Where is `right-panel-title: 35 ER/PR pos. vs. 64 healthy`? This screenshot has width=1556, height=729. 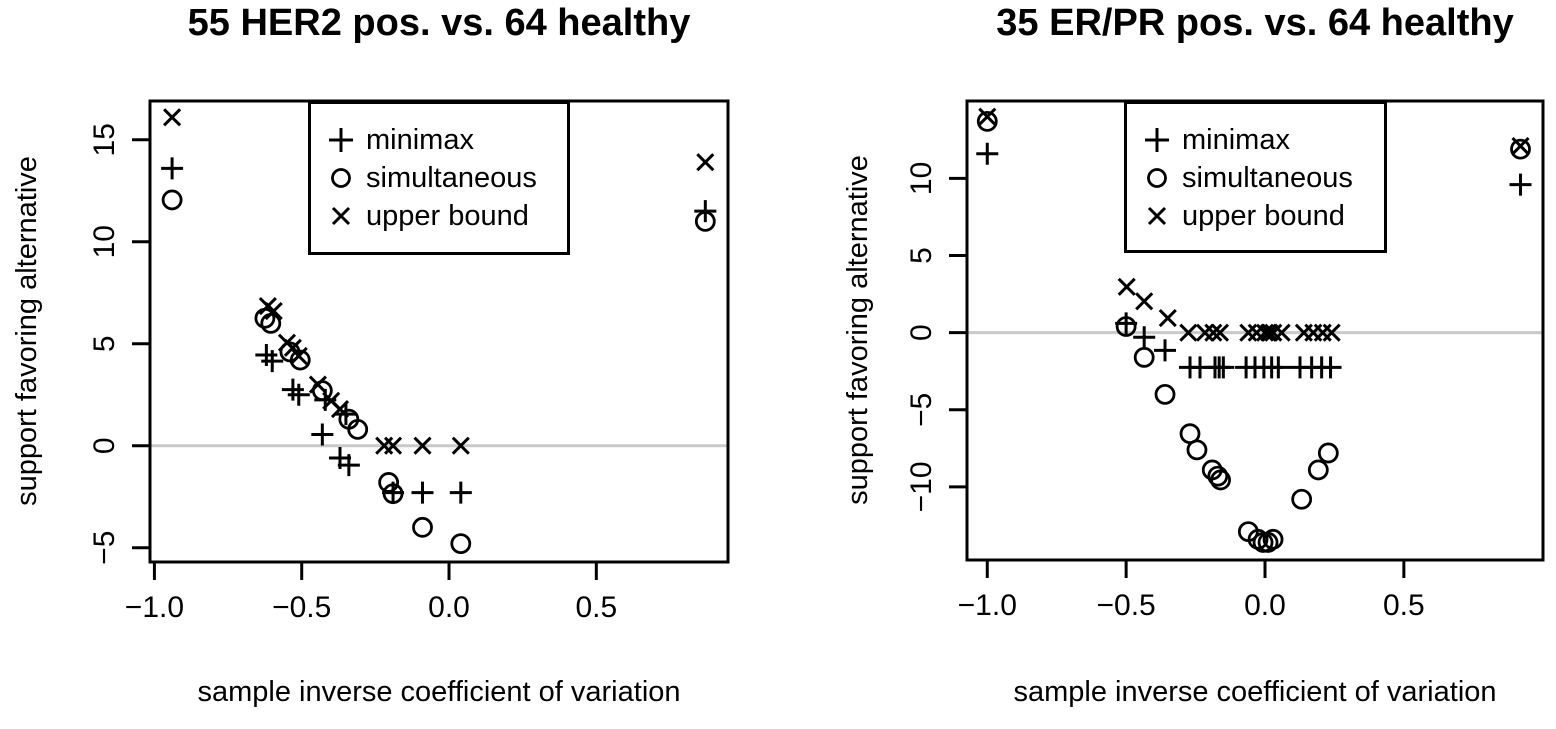 right-panel-title: 35 ER/PR pos. vs. 64 healthy is located at coordinates (1255, 23).